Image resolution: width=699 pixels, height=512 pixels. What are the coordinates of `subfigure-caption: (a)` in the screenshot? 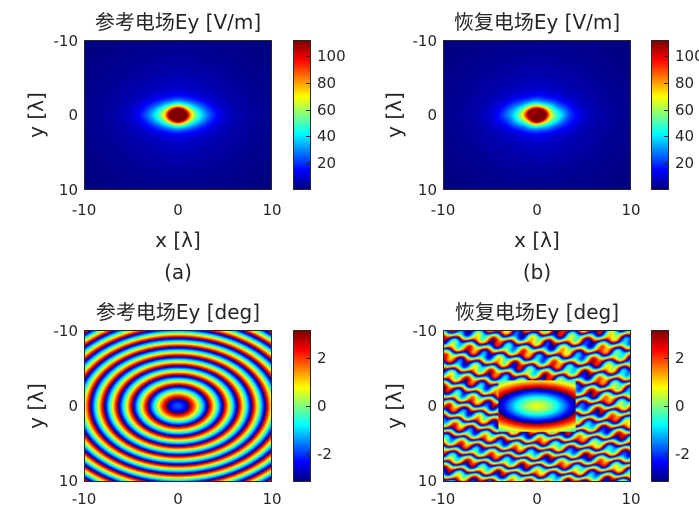 It's located at (178, 272).